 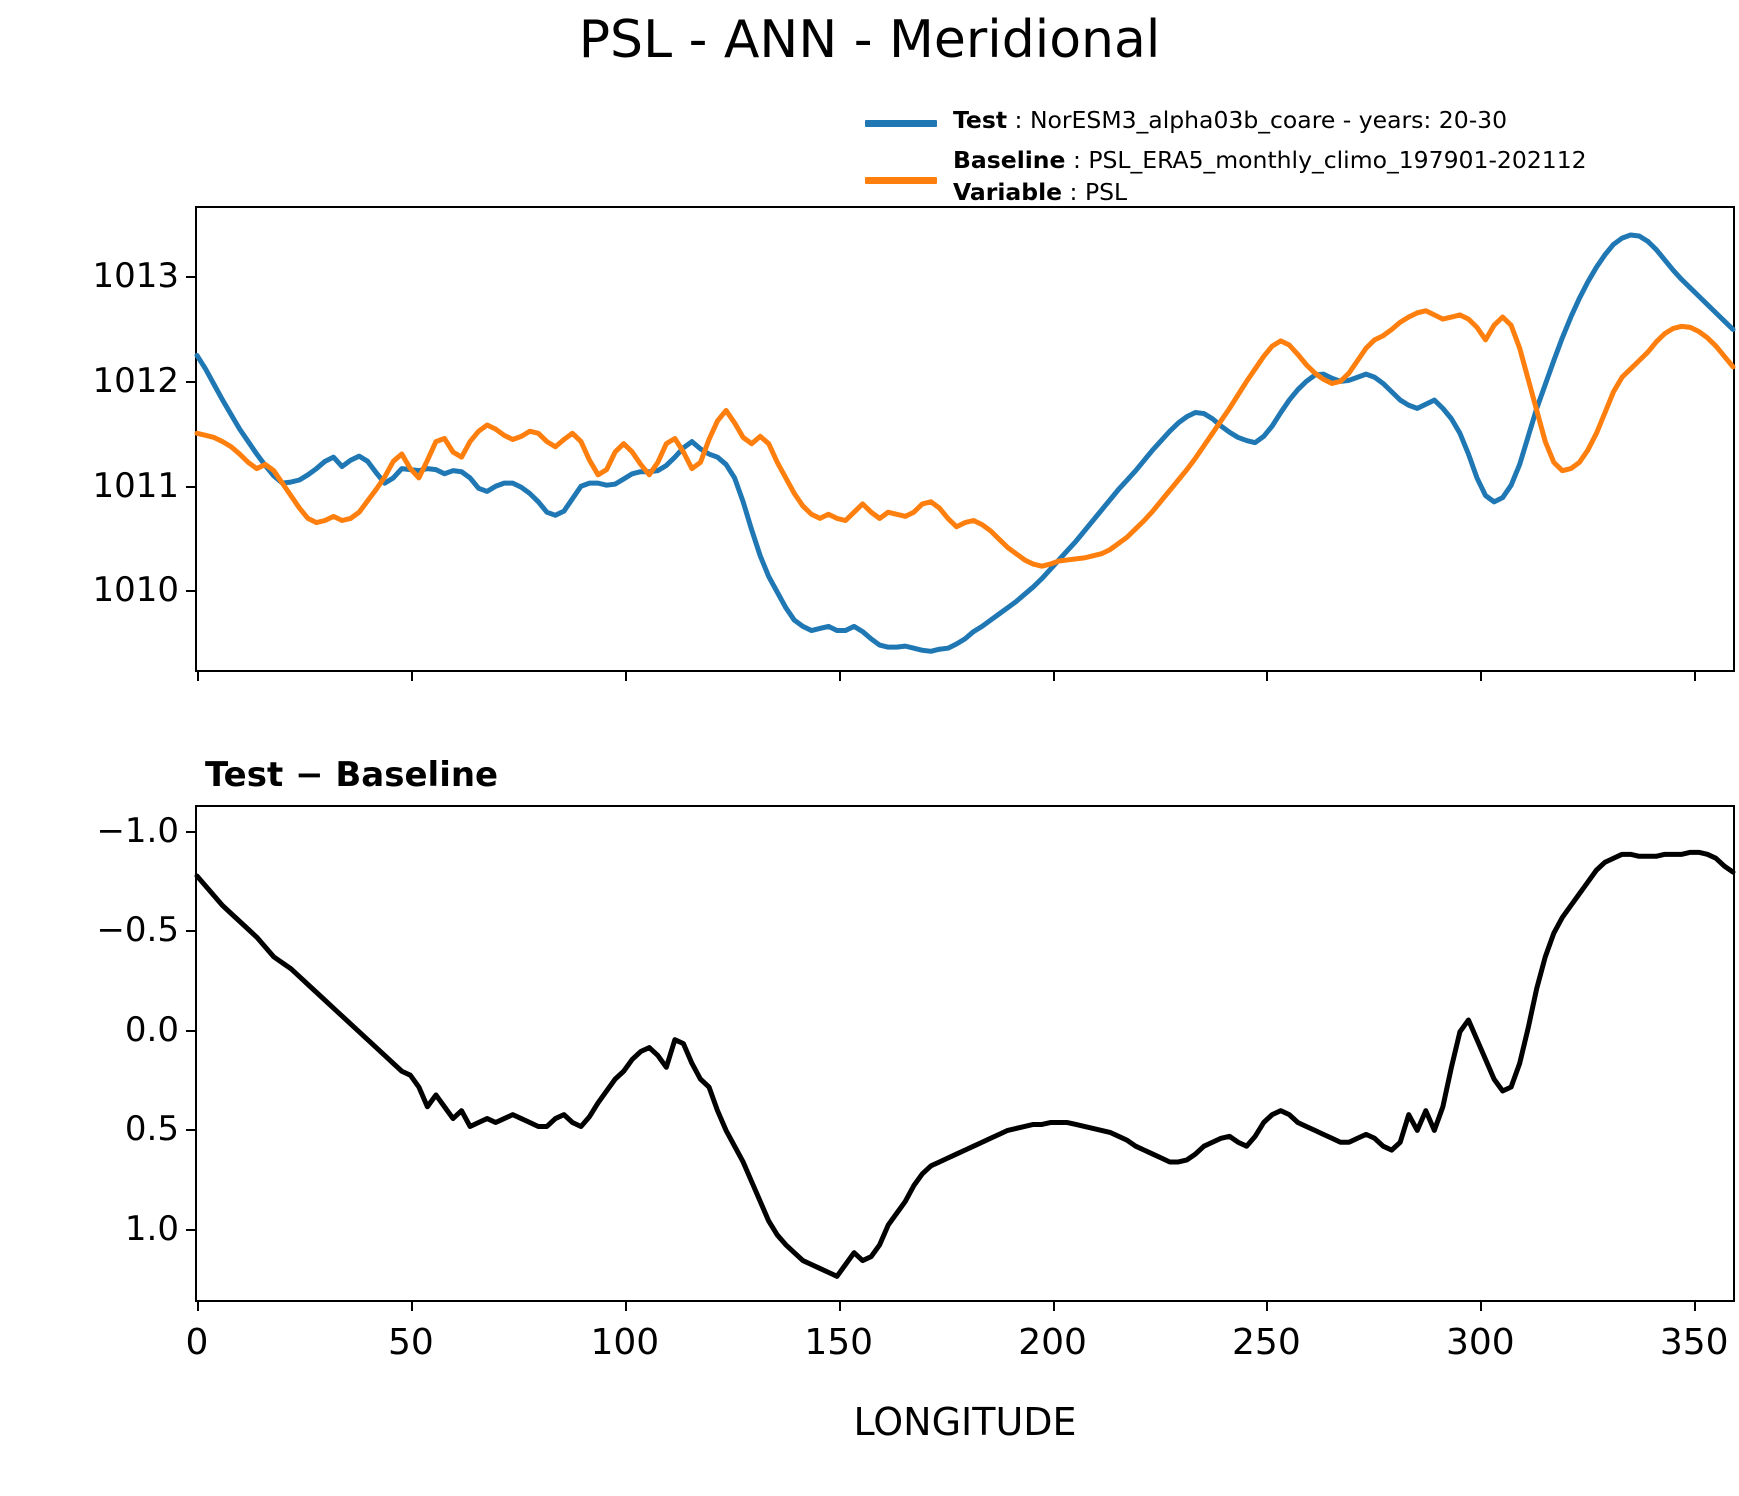 I want to click on ytick-label: 1.0, so click(x=151, y=1228).